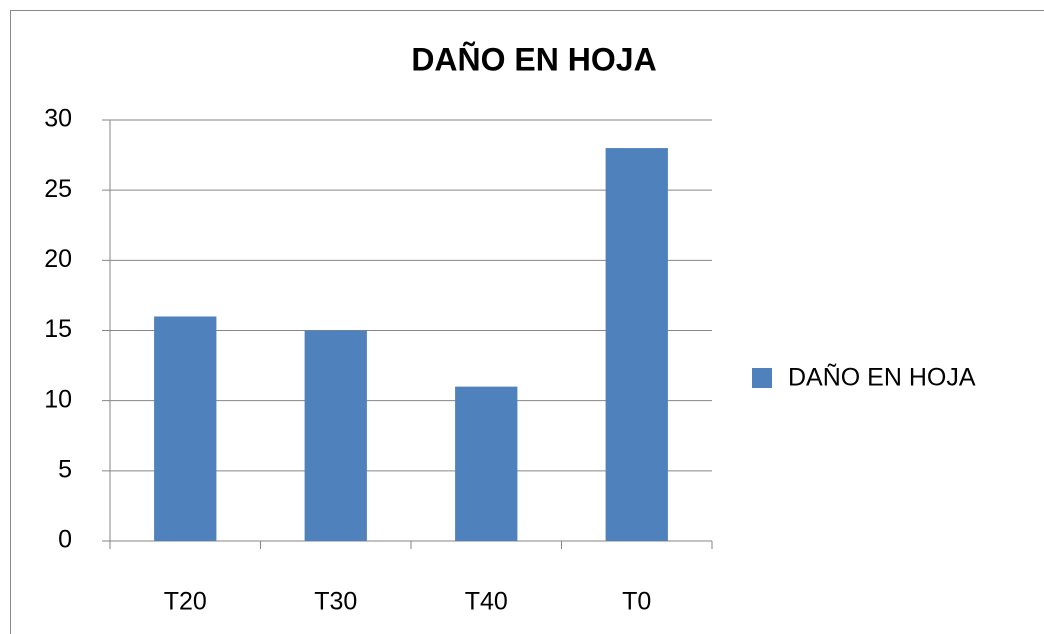 This screenshot has height=634, width=1044. I want to click on x-tick-label: T30, so click(335, 602).